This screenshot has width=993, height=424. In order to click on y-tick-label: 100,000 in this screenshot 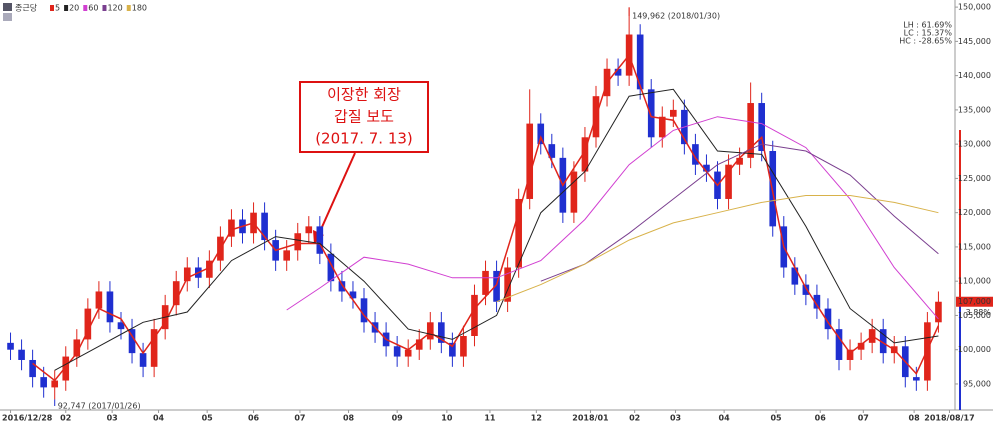, I will do `click(974, 349)`.